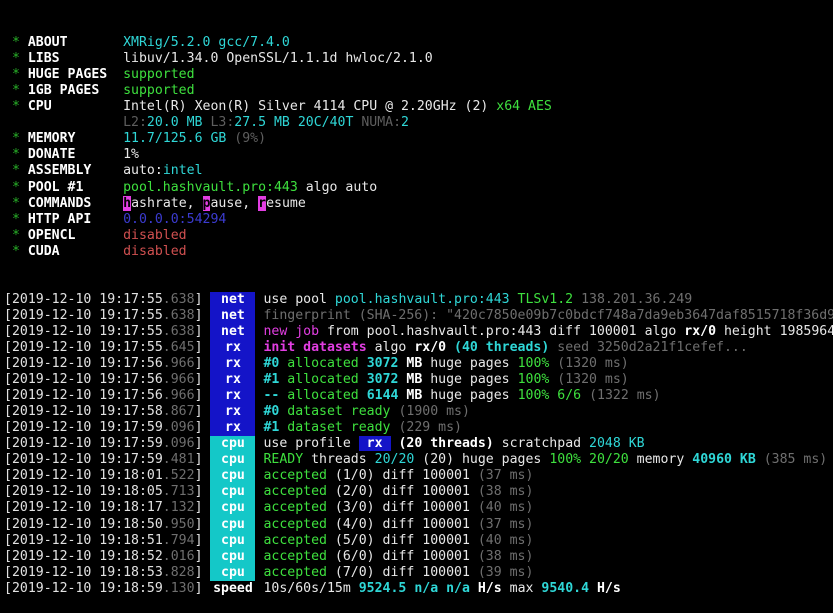 This screenshot has height=613, width=833. What do you see at coordinates (418, 43) in the screenshot?
I see `info-row-about: * ABOUT XMRig/5.2.0 gcc/7.4.0` at bounding box center [418, 43].